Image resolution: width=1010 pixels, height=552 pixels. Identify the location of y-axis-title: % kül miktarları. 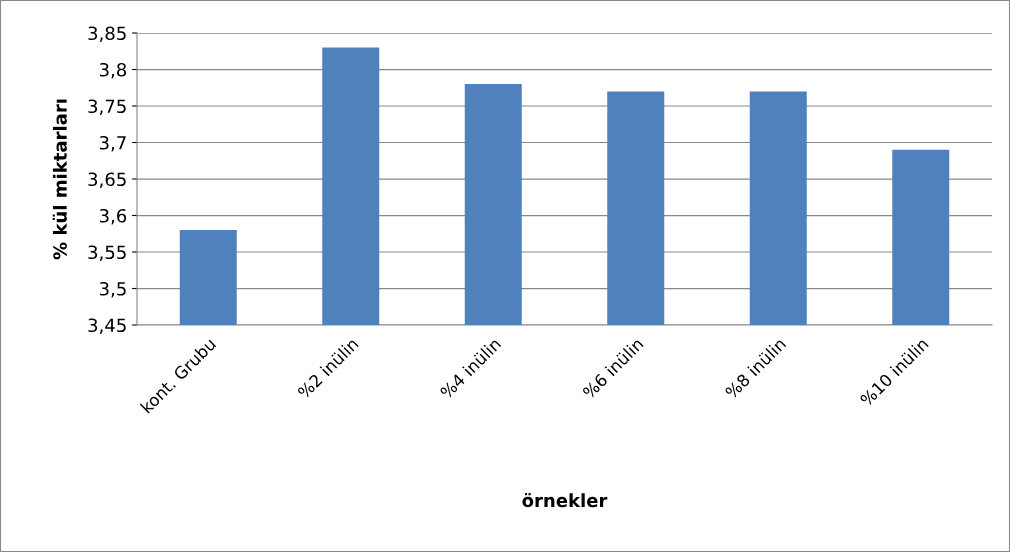
(59, 179).